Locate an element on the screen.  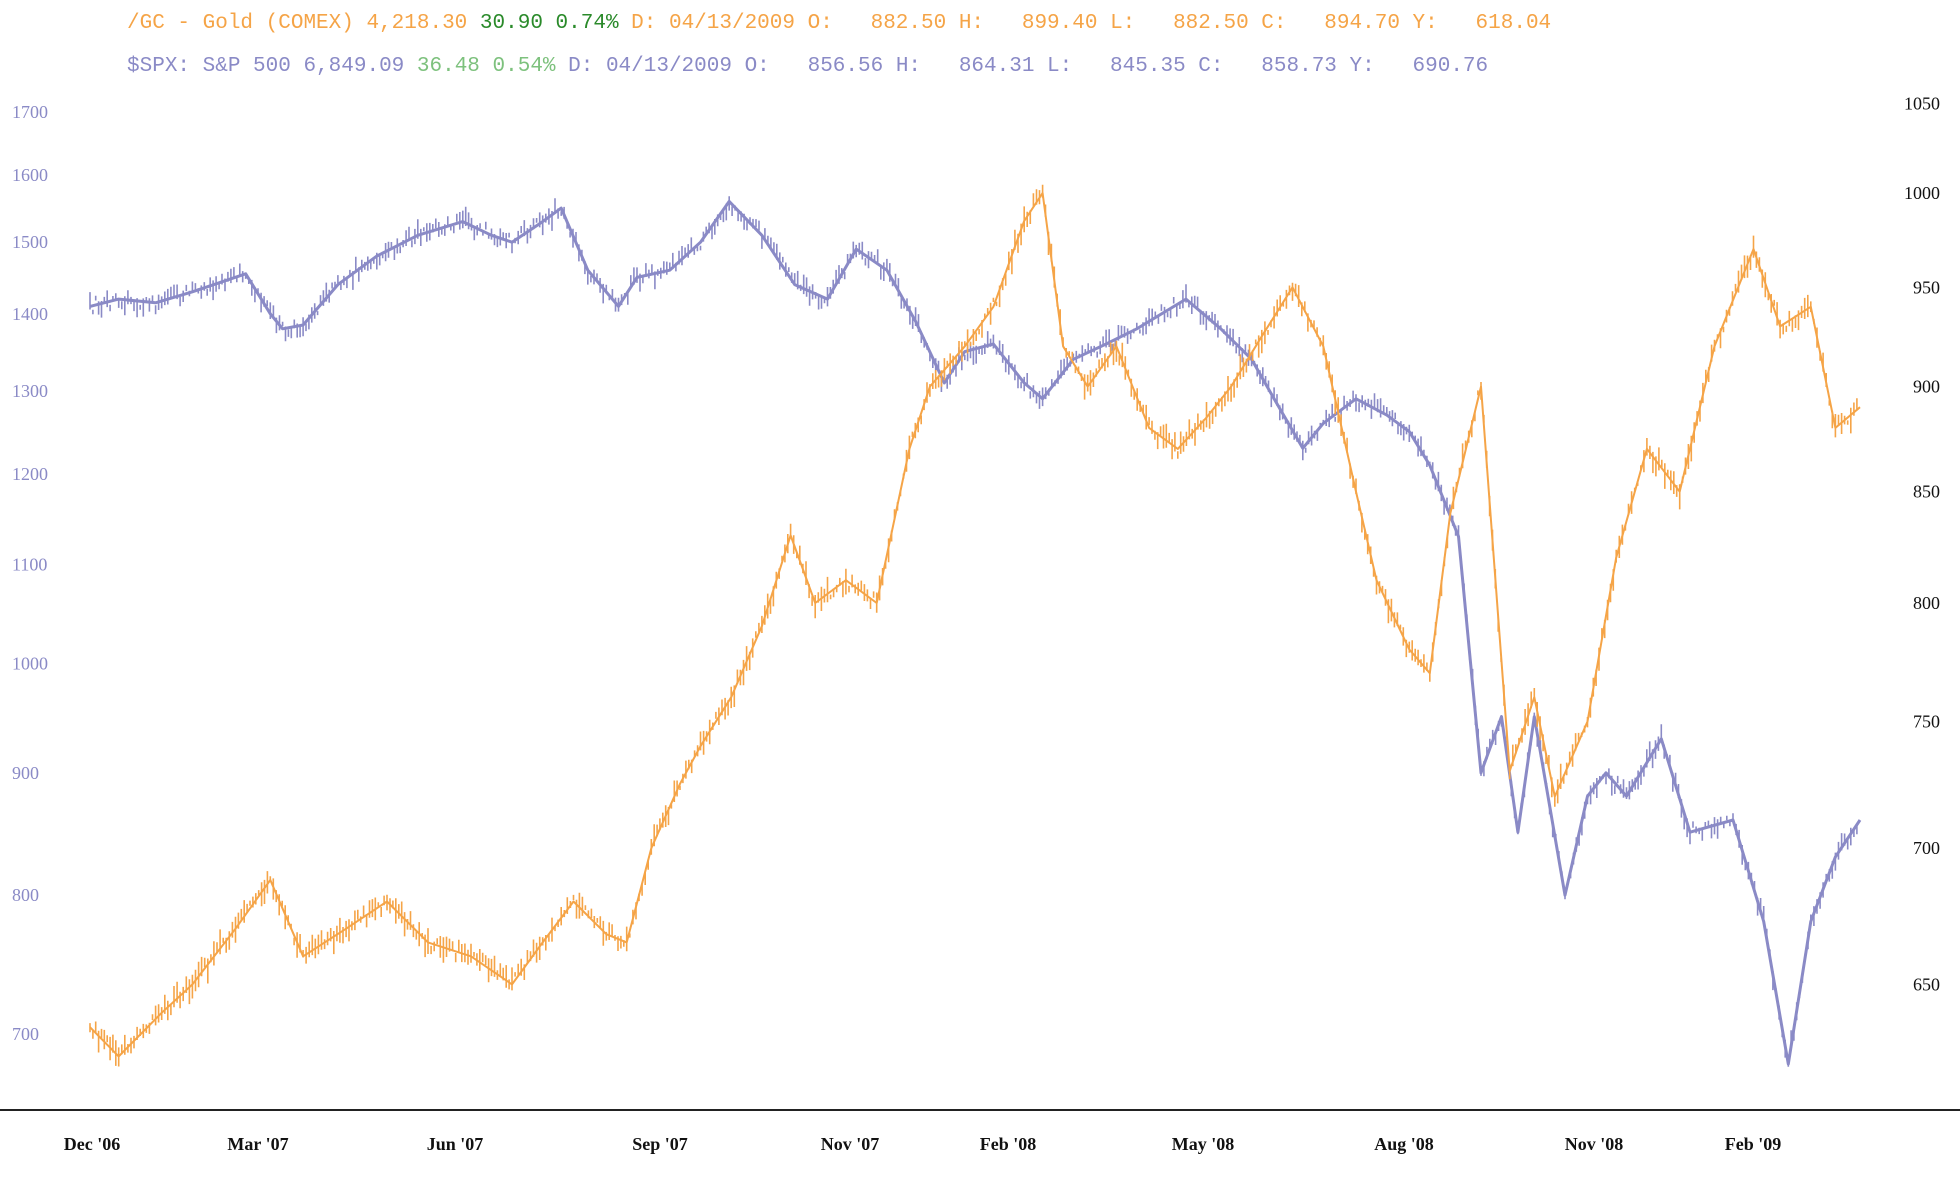
left-tick-1500: 1500 is located at coordinates (30, 242).